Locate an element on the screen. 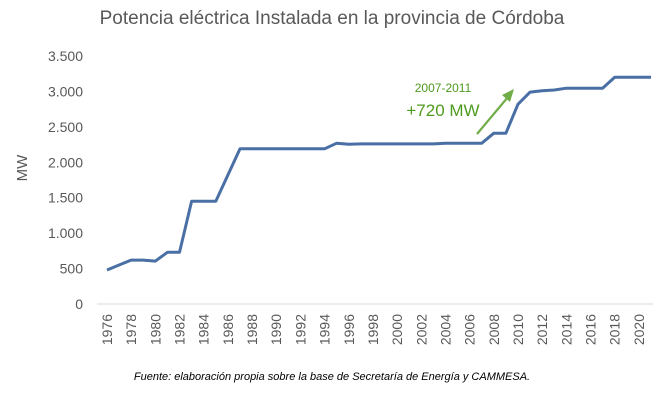 The image size is (664, 401). x-tick-label: 1976 is located at coordinates (107, 329).